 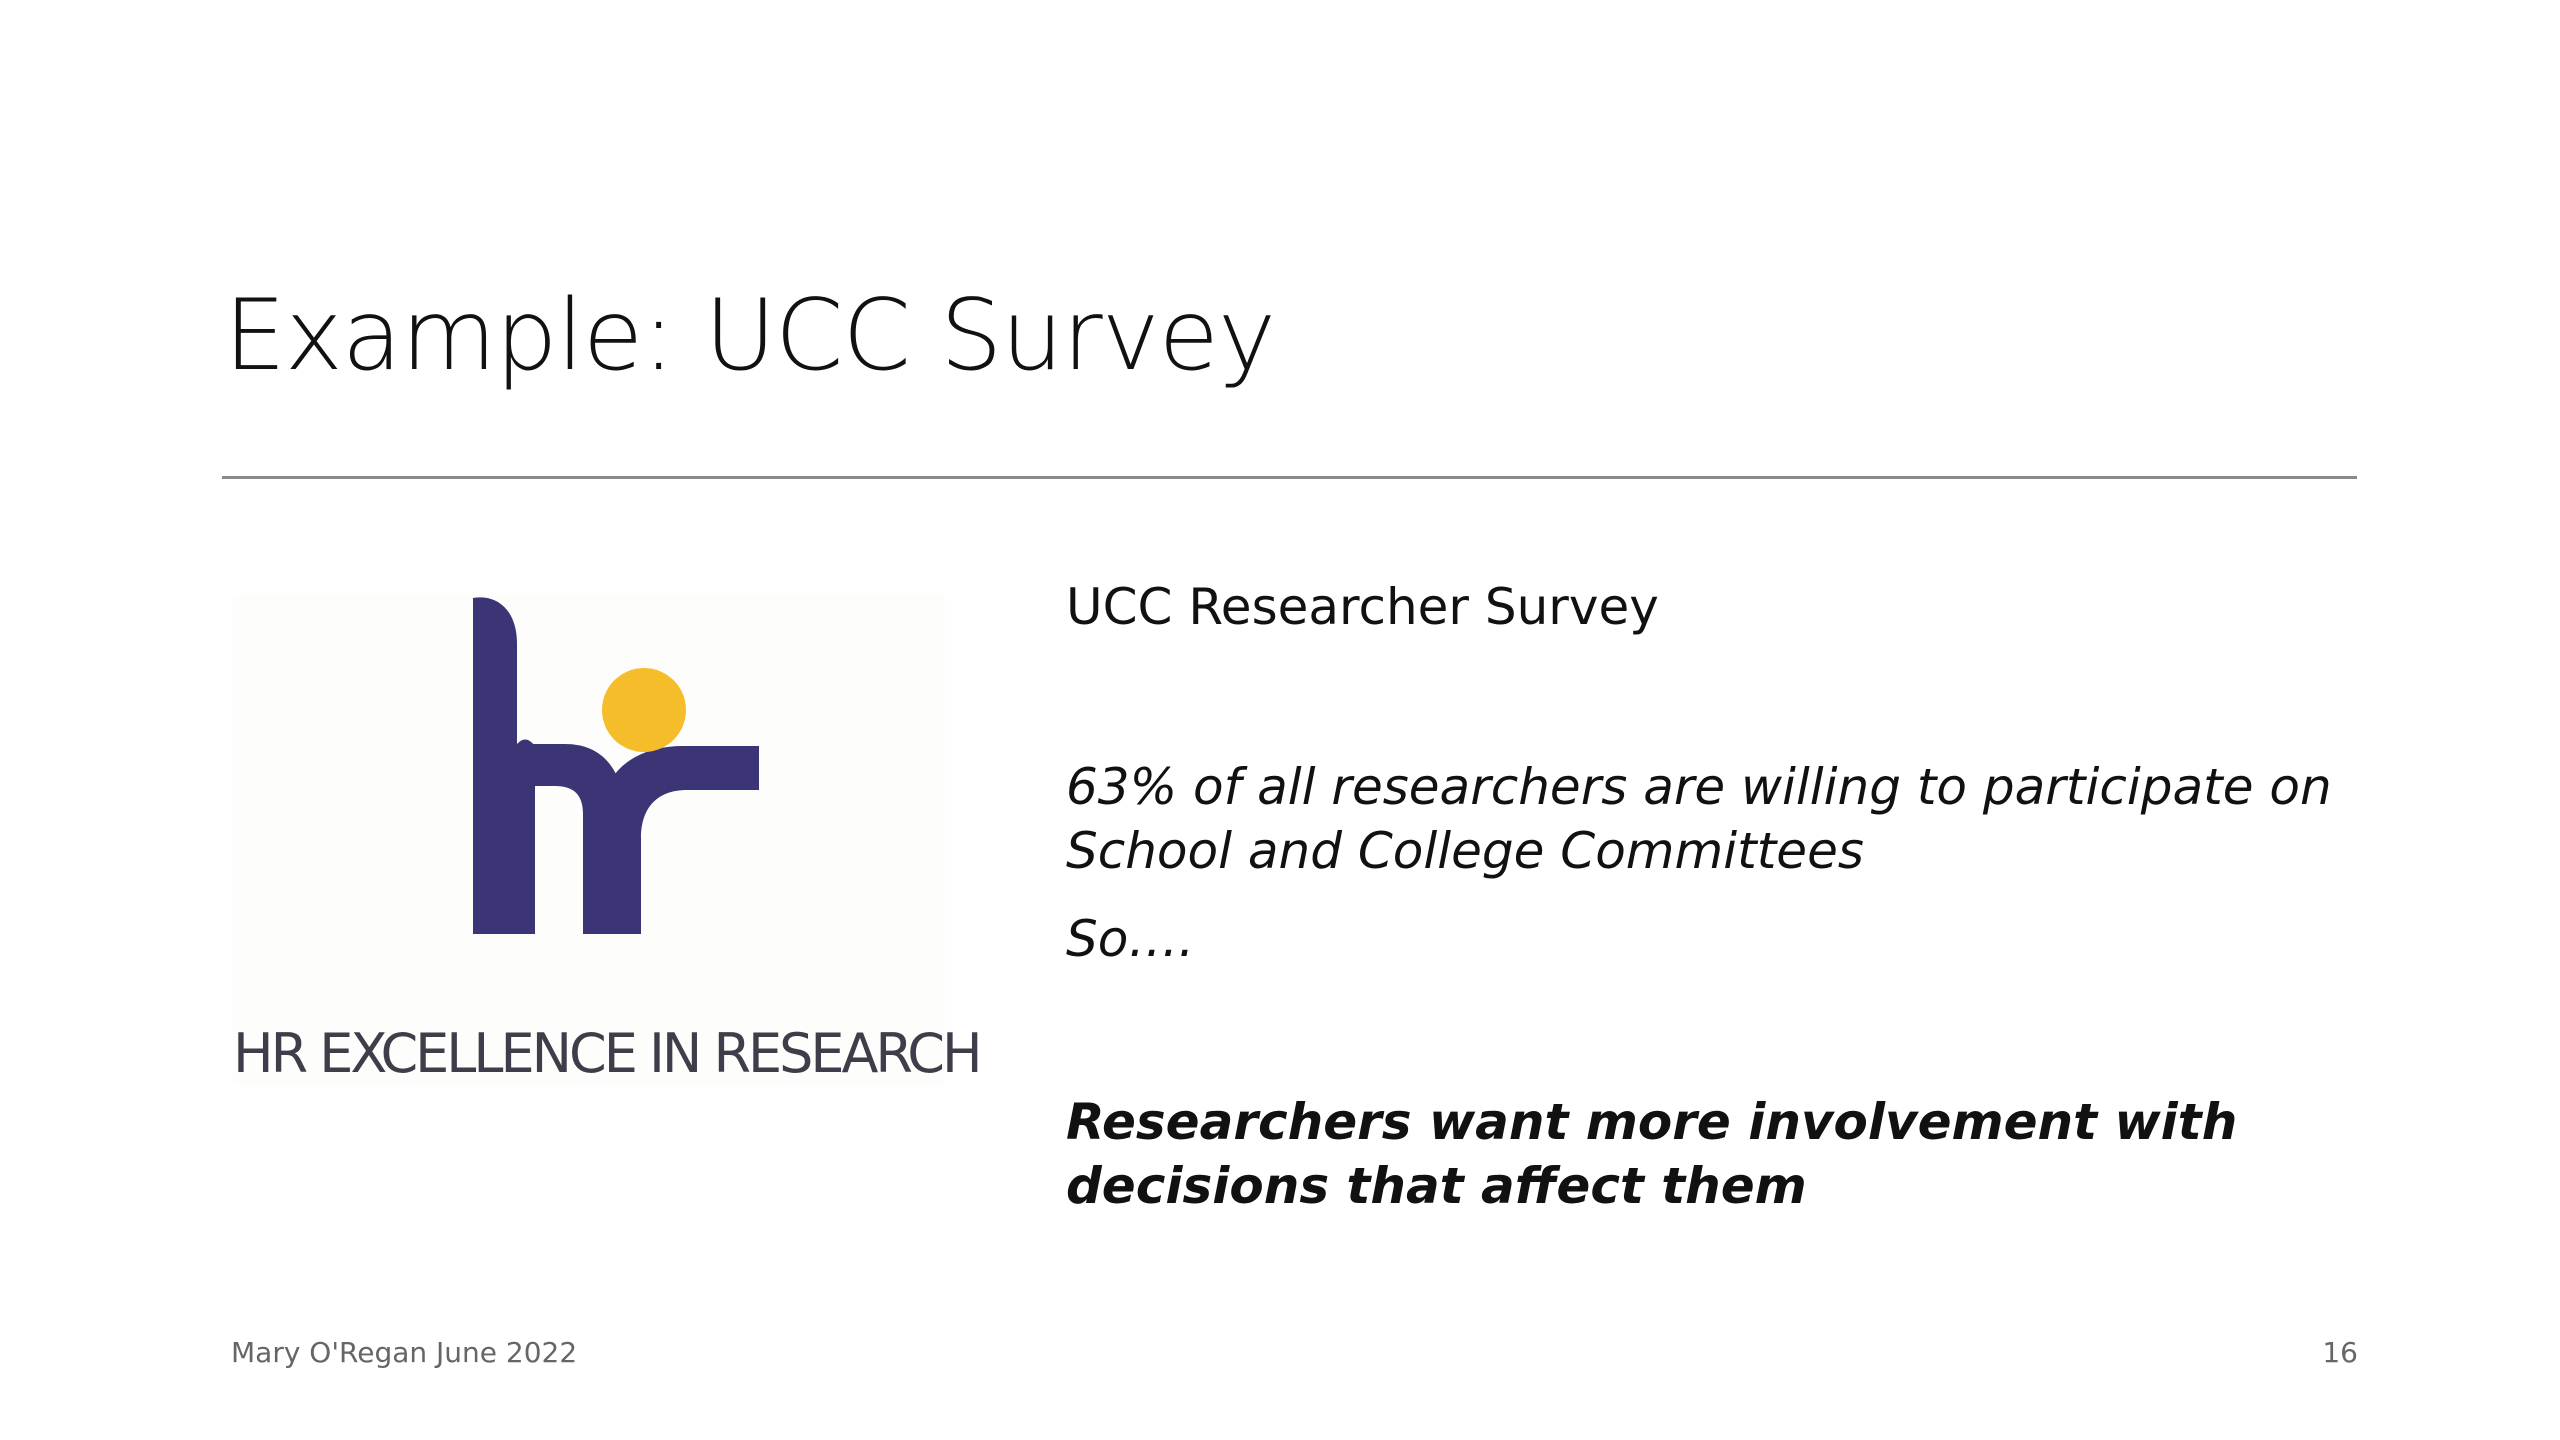 What do you see at coordinates (608, 1053) in the screenshot?
I see `logo-caption: HR EXCELLENCE IN RESEARCH` at bounding box center [608, 1053].